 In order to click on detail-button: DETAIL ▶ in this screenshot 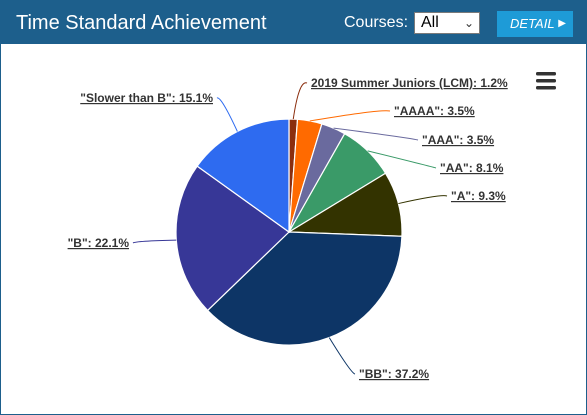, I will do `click(535, 24)`.